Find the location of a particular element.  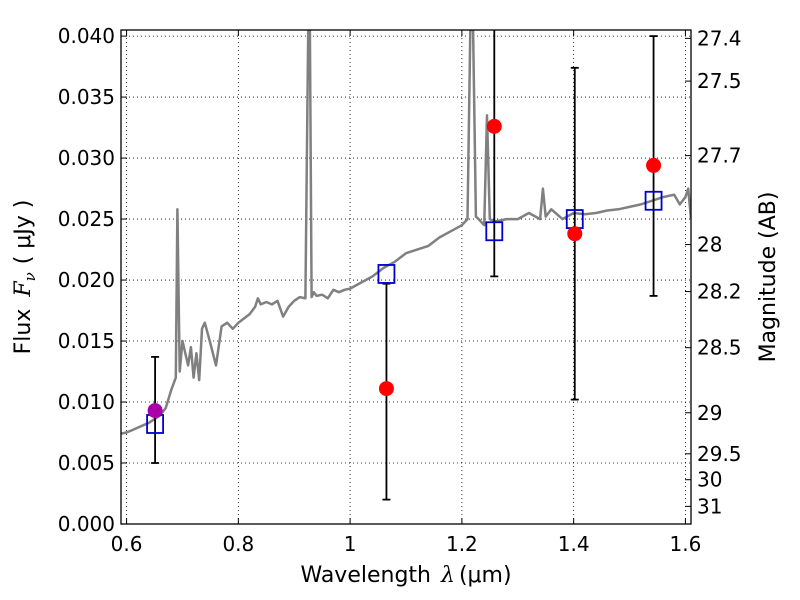

x-tick-label-4: 1.4 is located at coordinates (574, 544).